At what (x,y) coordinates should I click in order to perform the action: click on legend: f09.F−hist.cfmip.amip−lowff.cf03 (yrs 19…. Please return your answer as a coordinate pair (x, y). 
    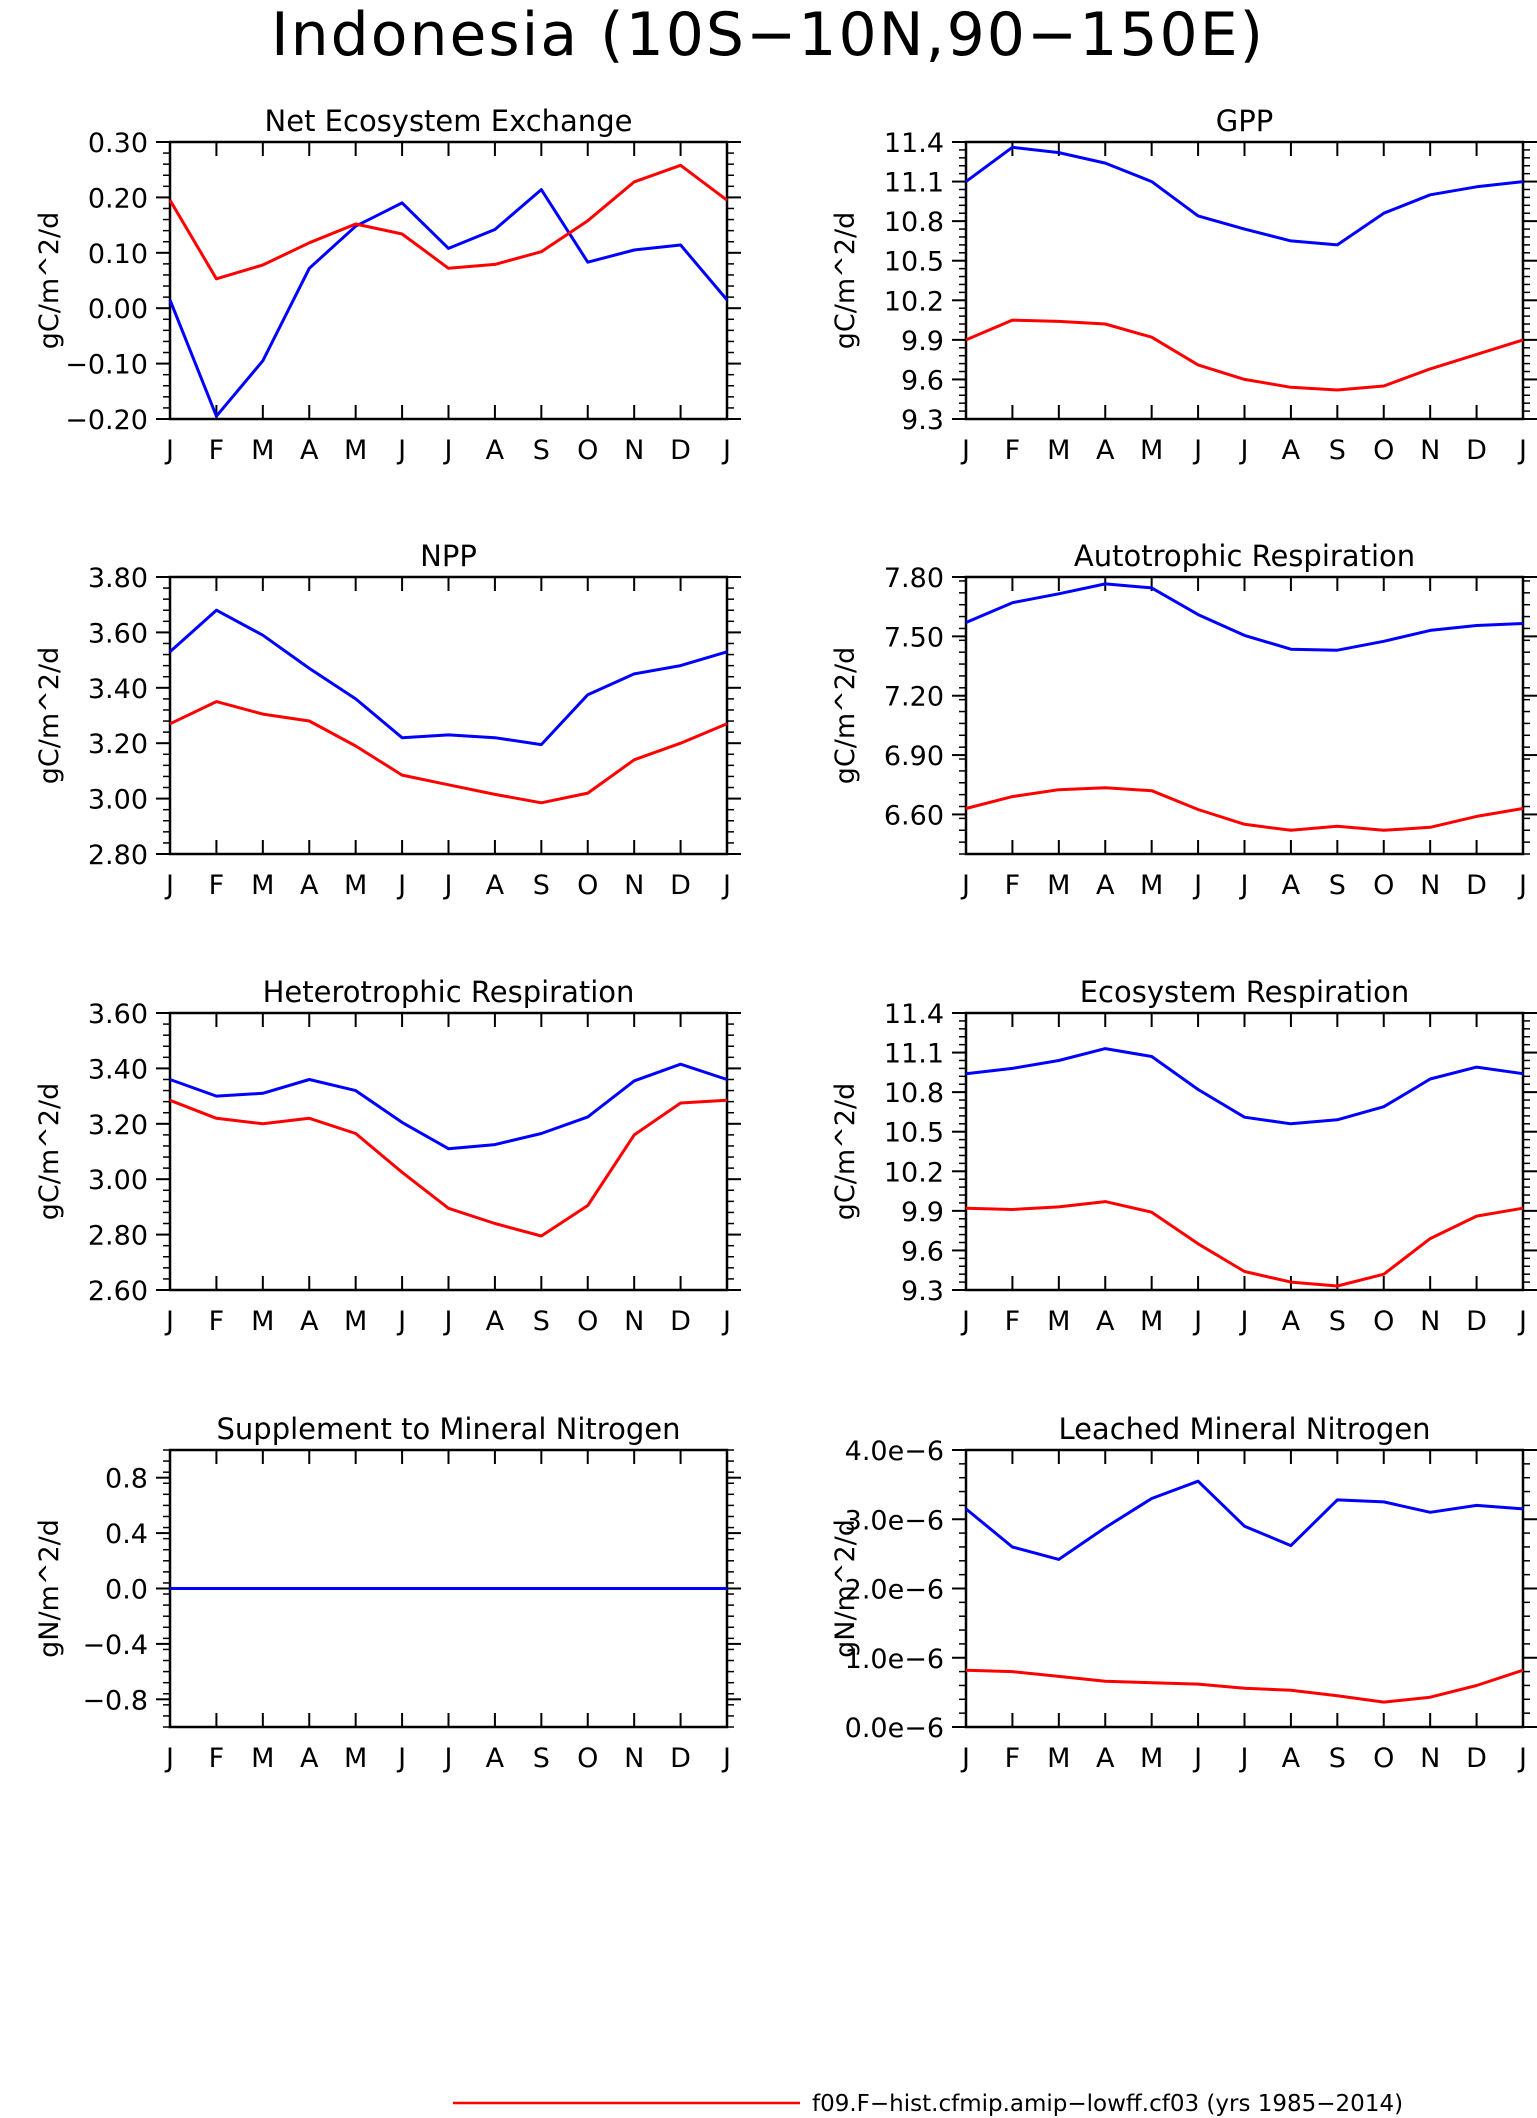
    Looking at the image, I should click on (928, 2104).